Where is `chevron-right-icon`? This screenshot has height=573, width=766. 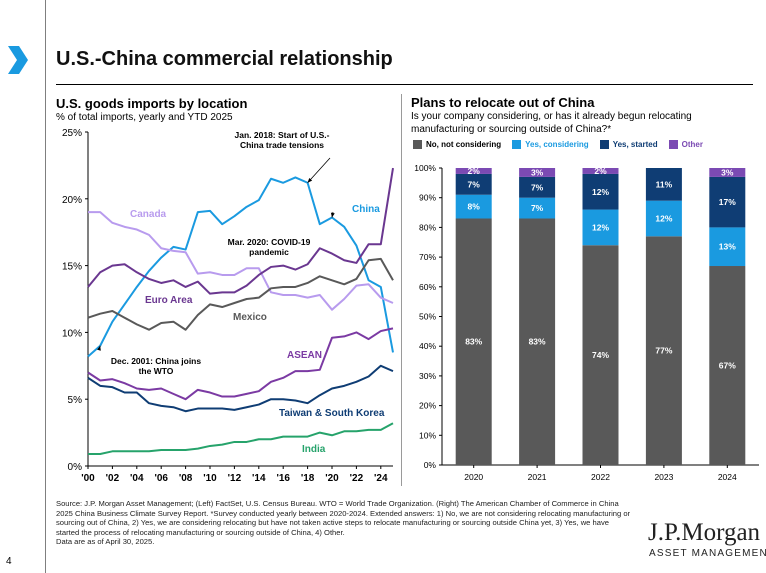 chevron-right-icon is located at coordinates (18, 60).